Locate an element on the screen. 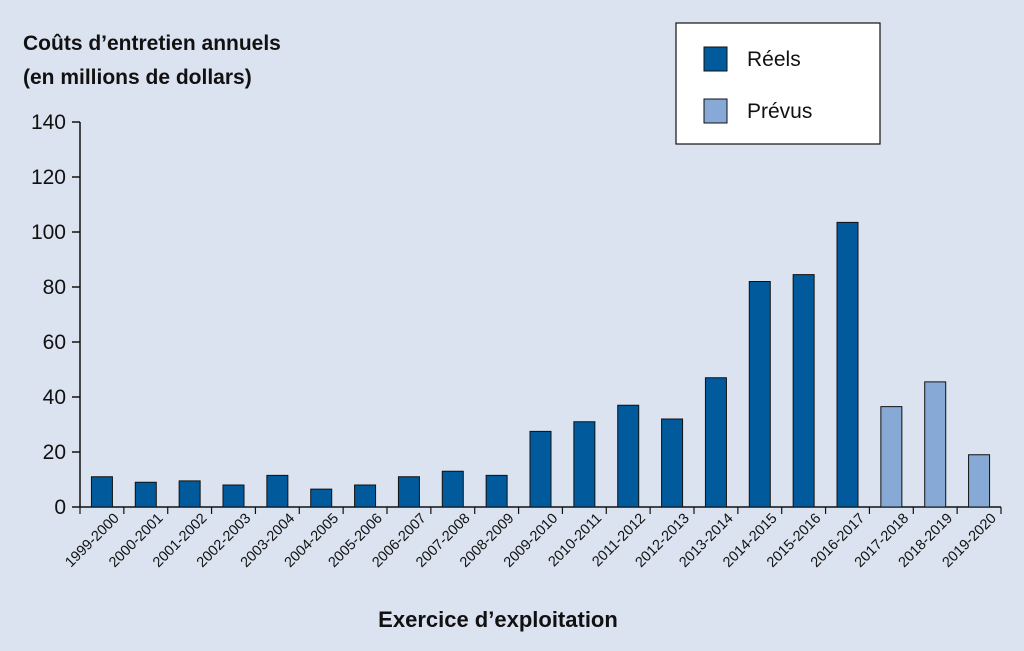 The image size is (1024, 651). bar-2018-2019 is located at coordinates (935, 444).